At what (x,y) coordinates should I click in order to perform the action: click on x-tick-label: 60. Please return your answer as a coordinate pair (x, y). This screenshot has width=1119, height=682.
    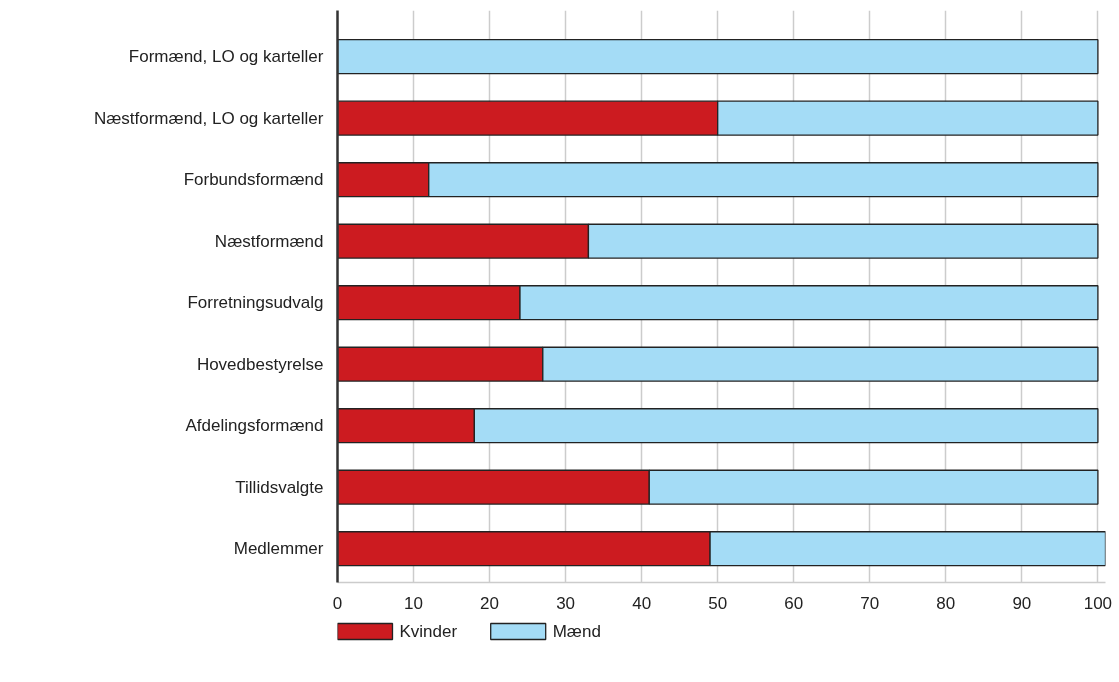
    Looking at the image, I should click on (794, 603).